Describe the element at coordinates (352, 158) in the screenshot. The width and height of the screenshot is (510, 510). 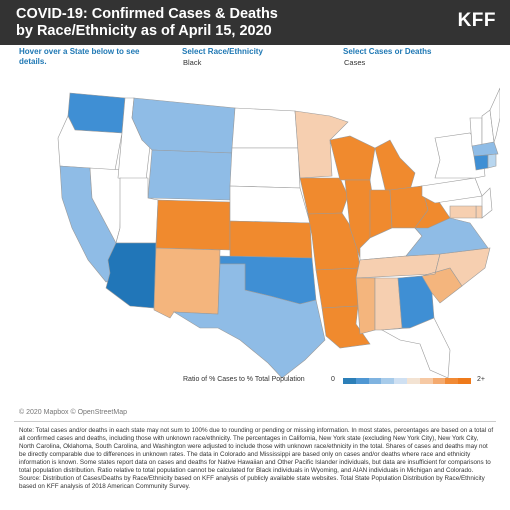
I see `state-wi` at that location.